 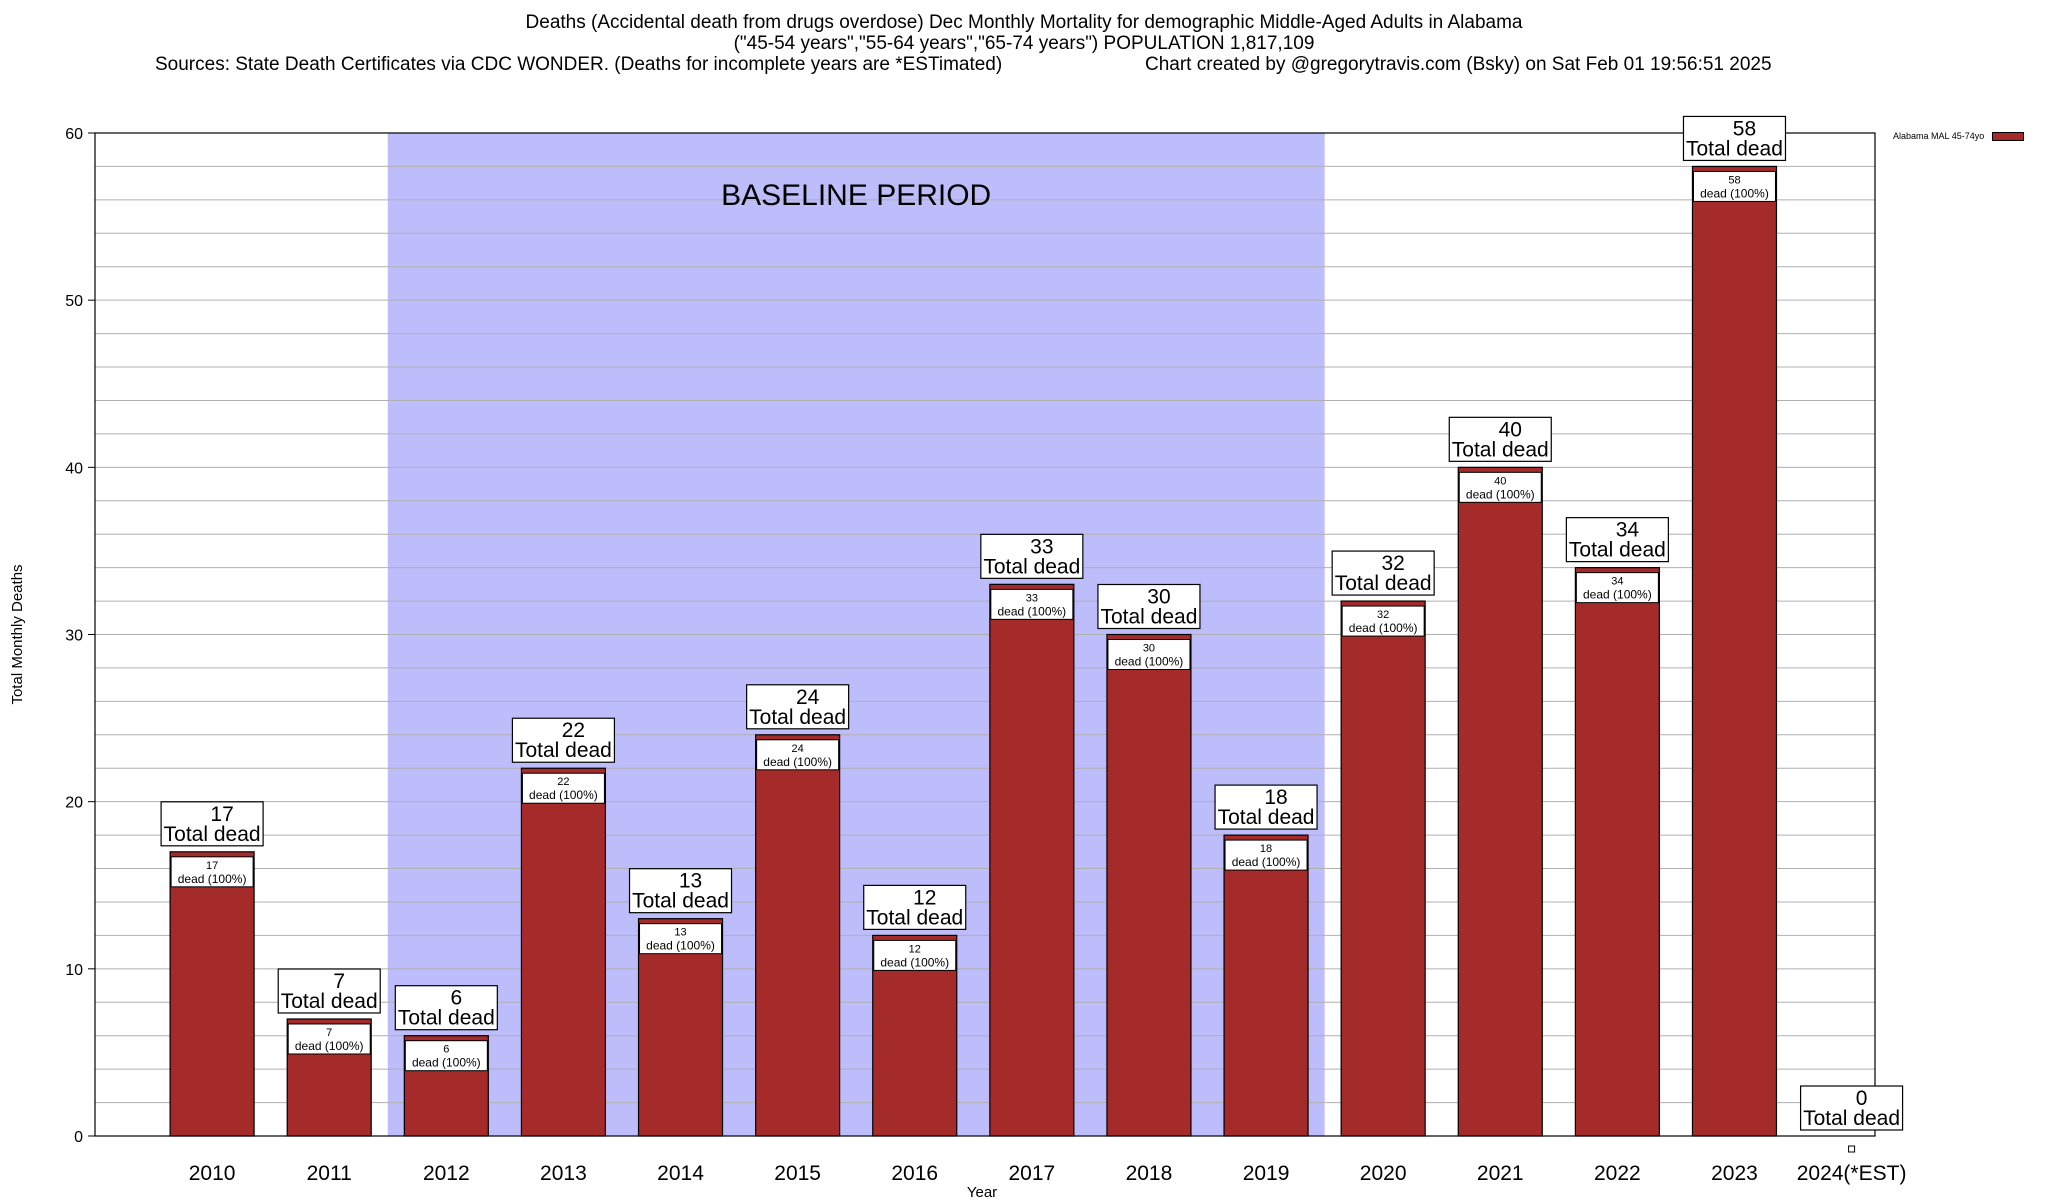 What do you see at coordinates (1500, 481) in the screenshot?
I see `bar-inner-value: 40` at bounding box center [1500, 481].